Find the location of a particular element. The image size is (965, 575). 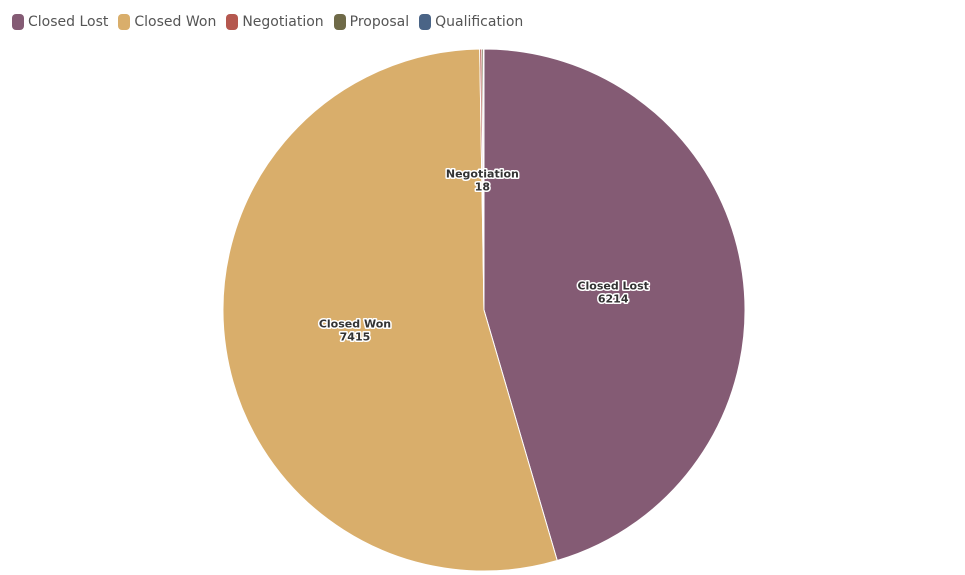

legend-label: Proposal is located at coordinates (379, 22).